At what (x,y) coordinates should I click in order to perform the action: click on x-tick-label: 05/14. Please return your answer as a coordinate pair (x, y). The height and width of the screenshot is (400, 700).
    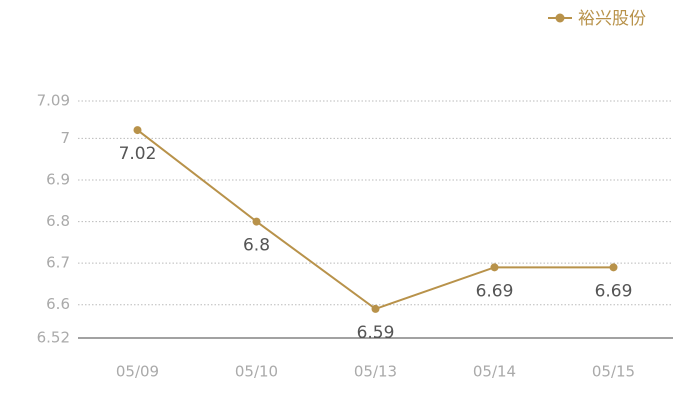
    Looking at the image, I should click on (494, 372).